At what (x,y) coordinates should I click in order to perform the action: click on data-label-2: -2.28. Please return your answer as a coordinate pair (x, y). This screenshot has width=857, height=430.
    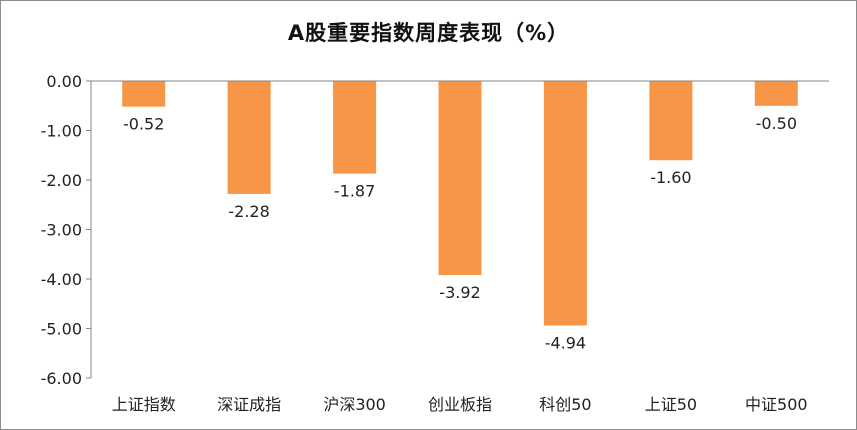
    Looking at the image, I should click on (248, 211).